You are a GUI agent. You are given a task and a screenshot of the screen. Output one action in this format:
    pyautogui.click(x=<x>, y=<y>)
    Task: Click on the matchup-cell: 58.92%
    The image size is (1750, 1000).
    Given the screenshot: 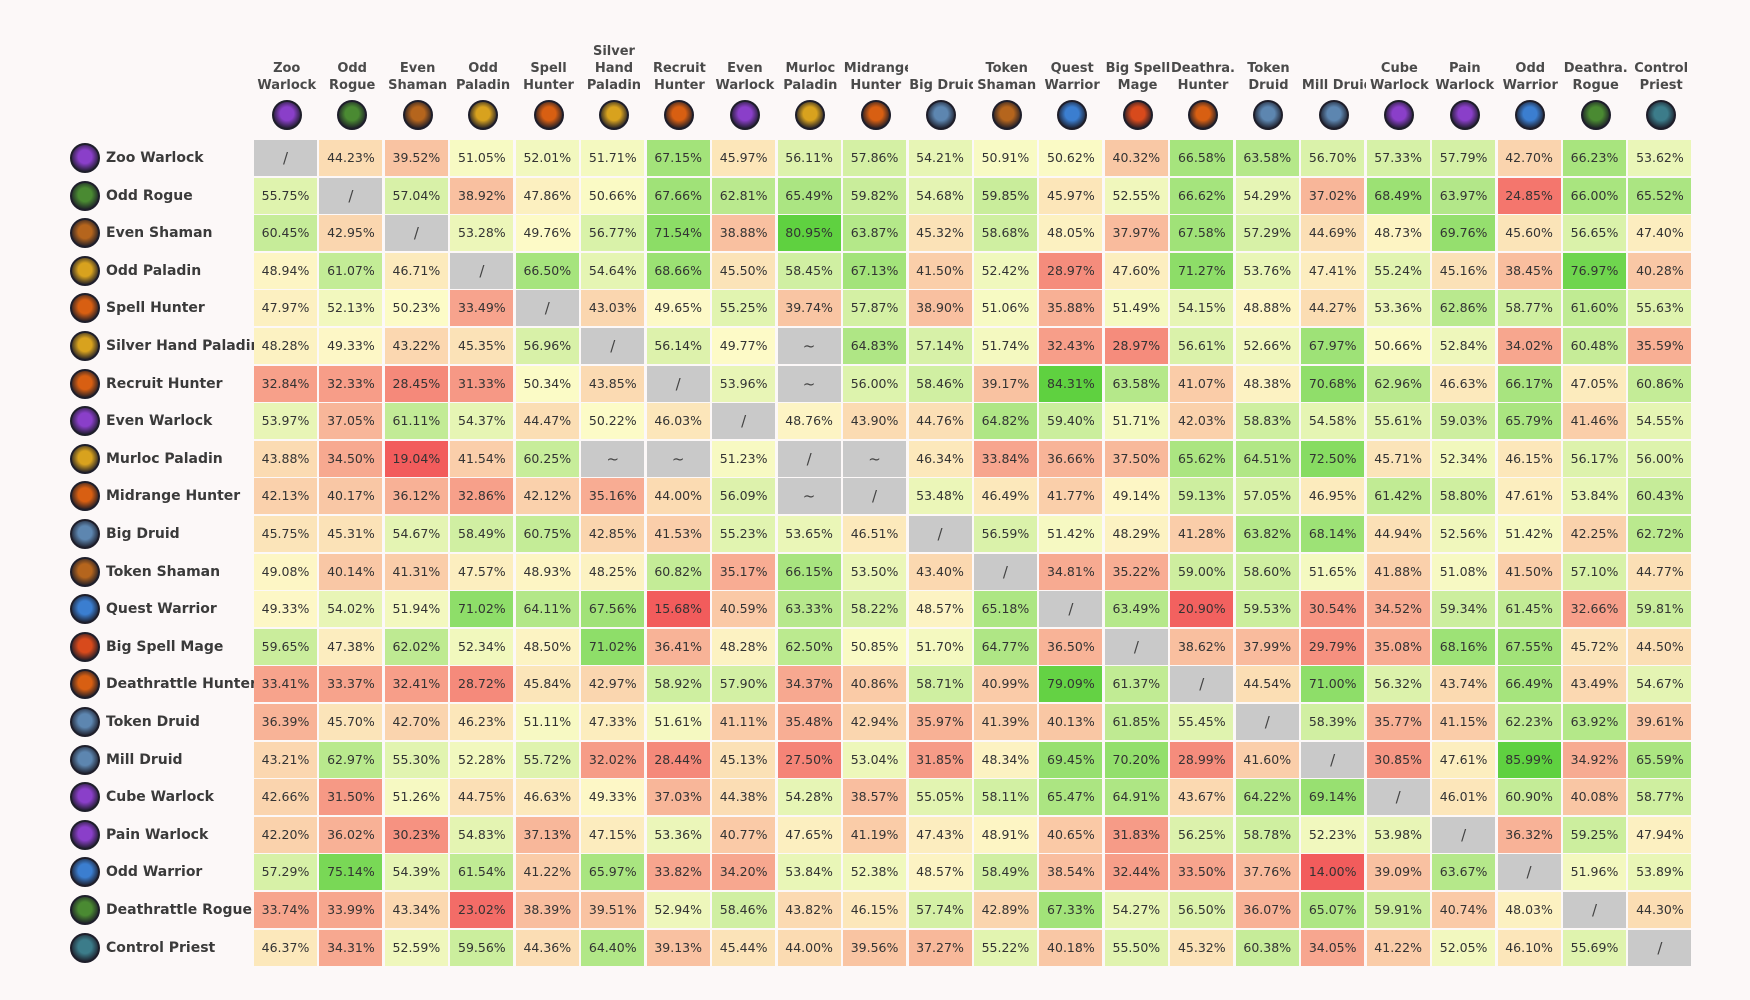 What is the action you would take?
    pyautogui.click(x=678, y=684)
    